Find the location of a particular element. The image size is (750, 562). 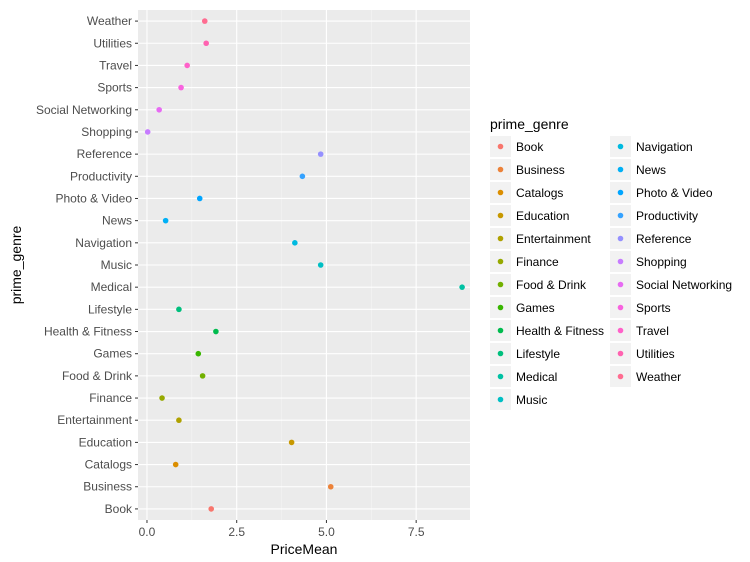

legend-label: Food & Drink is located at coordinates (551, 285).